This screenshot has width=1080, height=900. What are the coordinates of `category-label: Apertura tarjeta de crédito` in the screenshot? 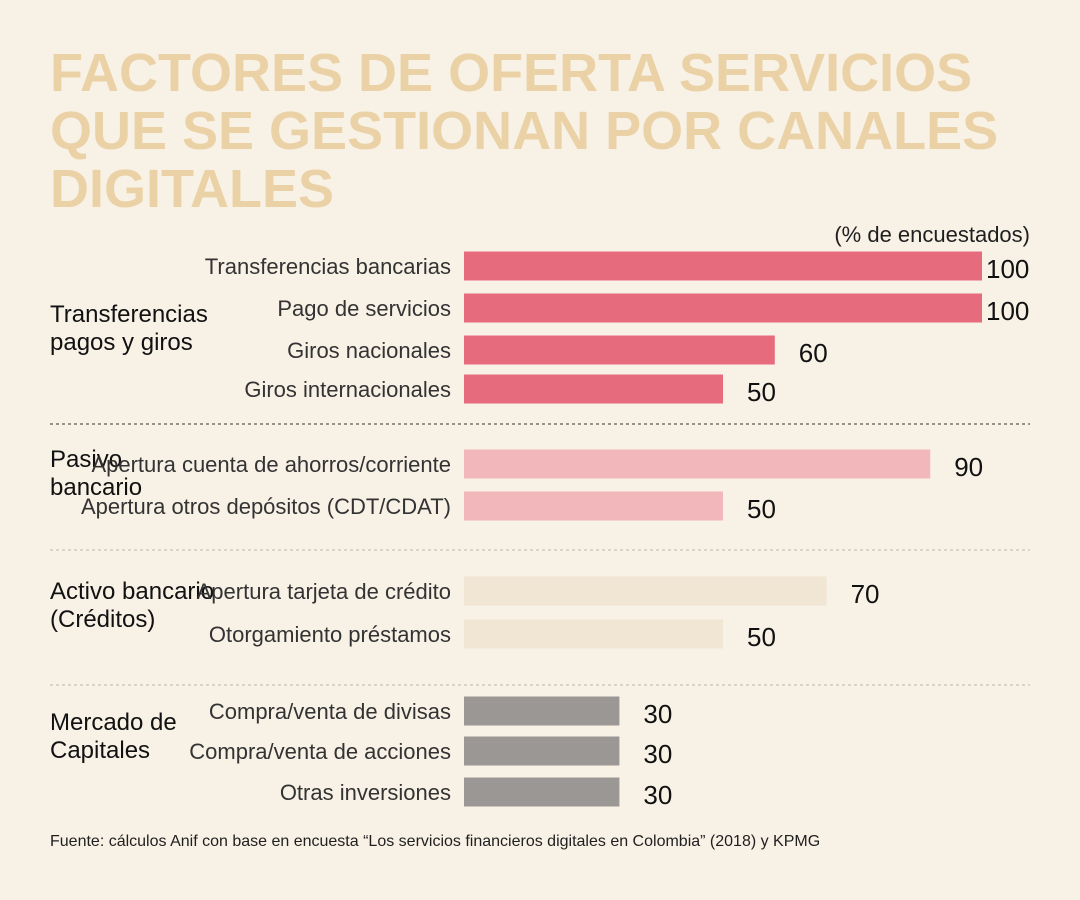 It's located at (324, 591).